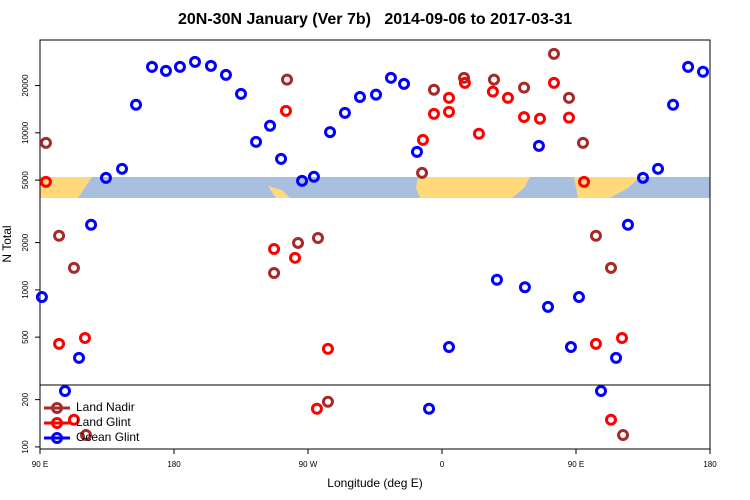  What do you see at coordinates (25, 132) in the screenshot?
I see `y-tick-label: 10000` at bounding box center [25, 132].